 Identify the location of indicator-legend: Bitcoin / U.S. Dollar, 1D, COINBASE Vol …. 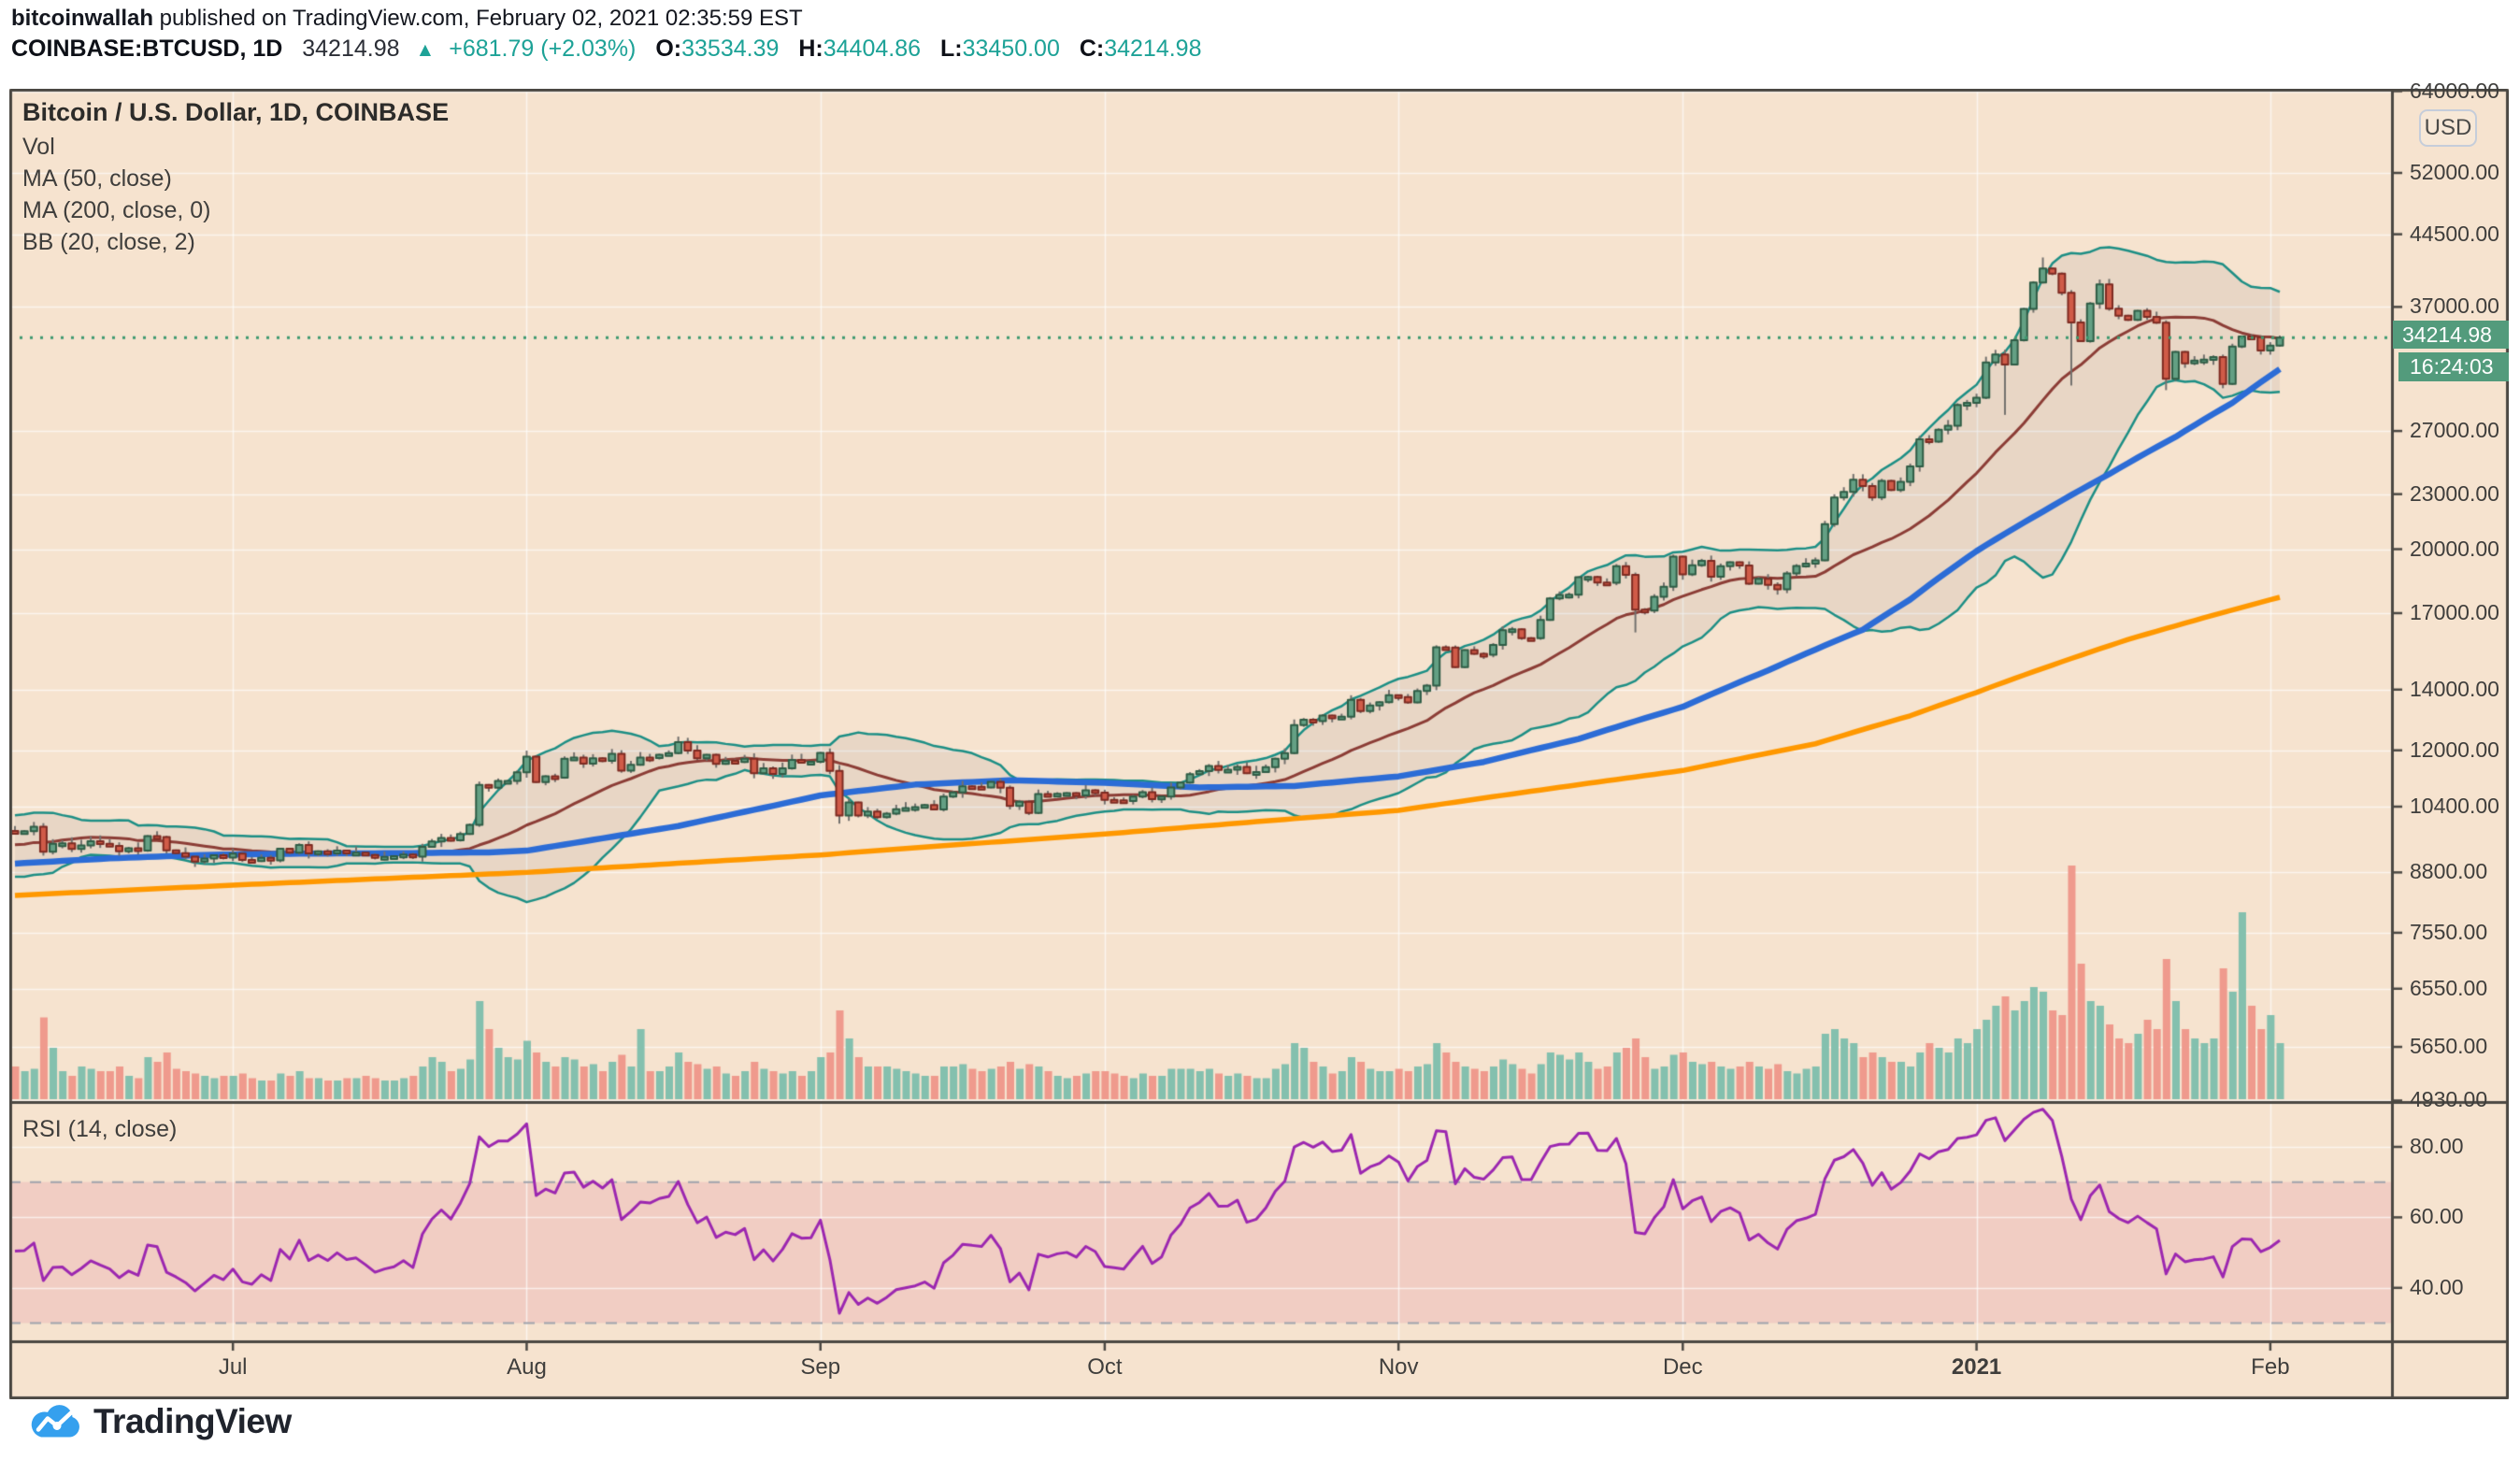
(235, 177).